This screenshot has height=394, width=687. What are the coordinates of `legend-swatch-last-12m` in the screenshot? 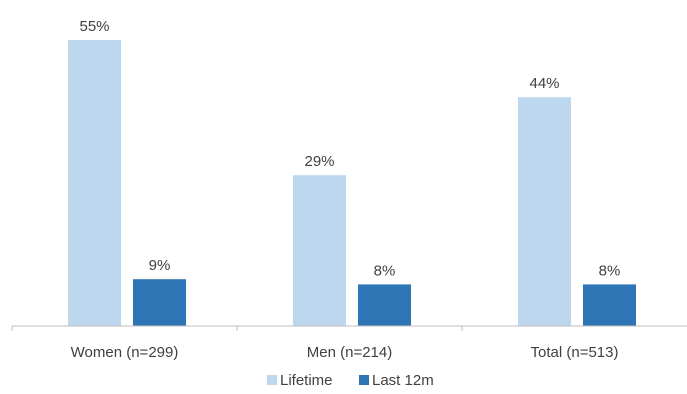 It's located at (364, 380).